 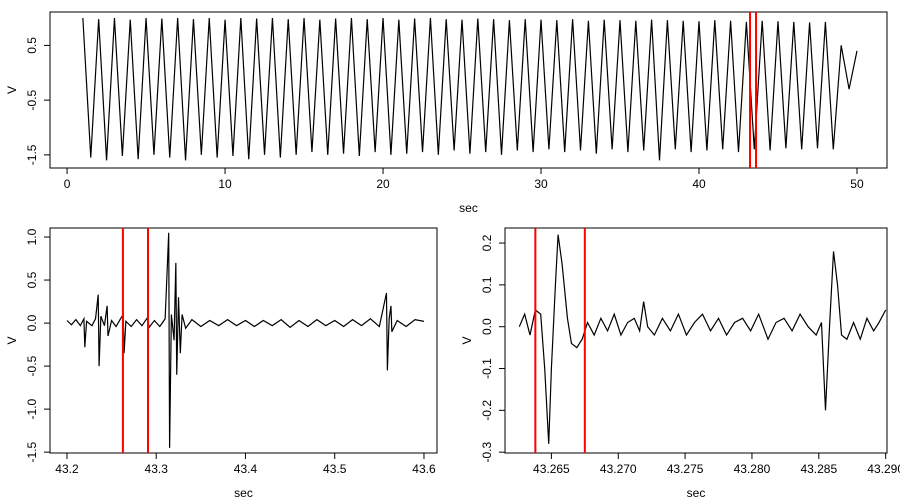 What do you see at coordinates (618, 469) in the screenshot?
I see `x-tick-label: 43.270` at bounding box center [618, 469].